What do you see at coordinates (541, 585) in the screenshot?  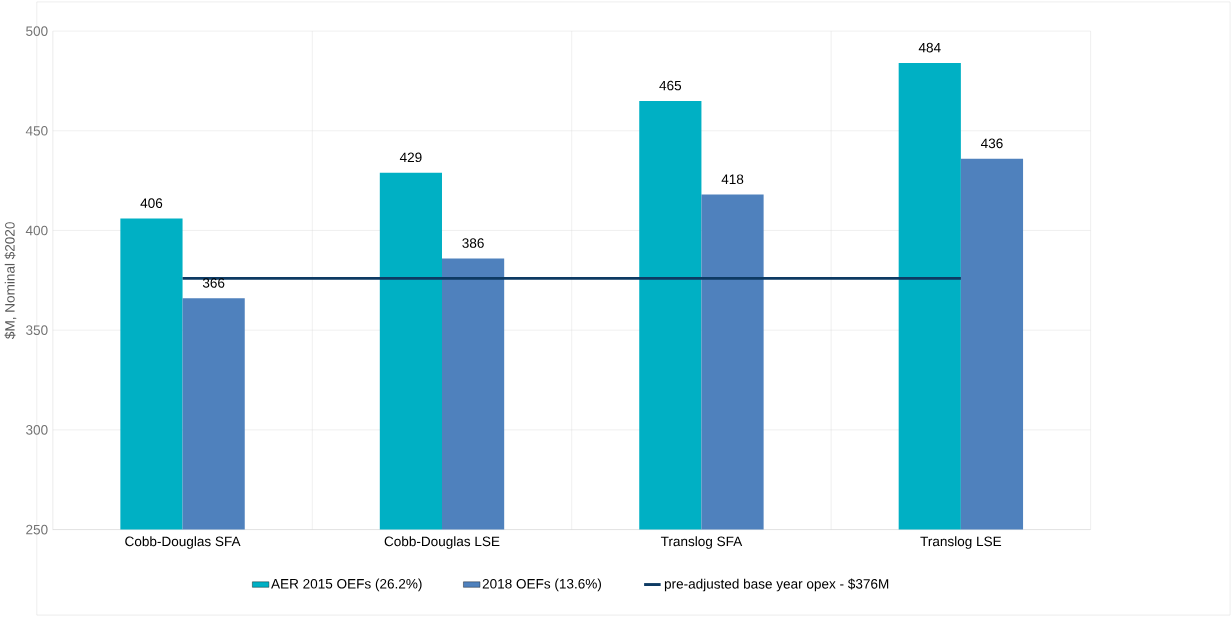 I see `legend-label: 2018 OEFs (13.6%)` at bounding box center [541, 585].